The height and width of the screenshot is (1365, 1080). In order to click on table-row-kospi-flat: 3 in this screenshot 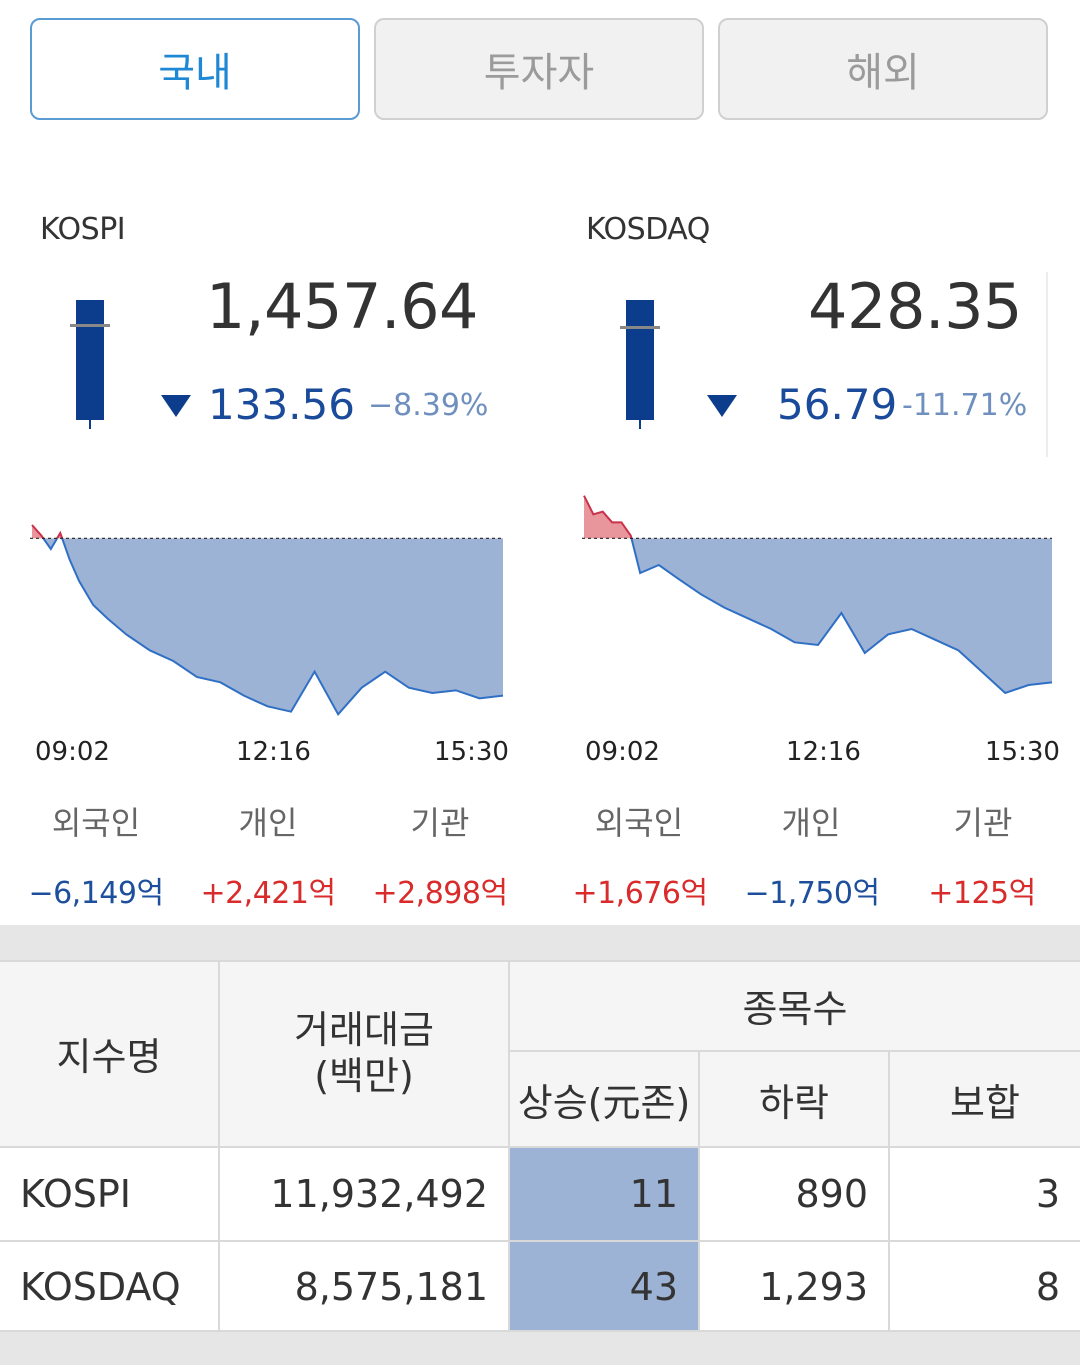, I will do `click(985, 1194)`.